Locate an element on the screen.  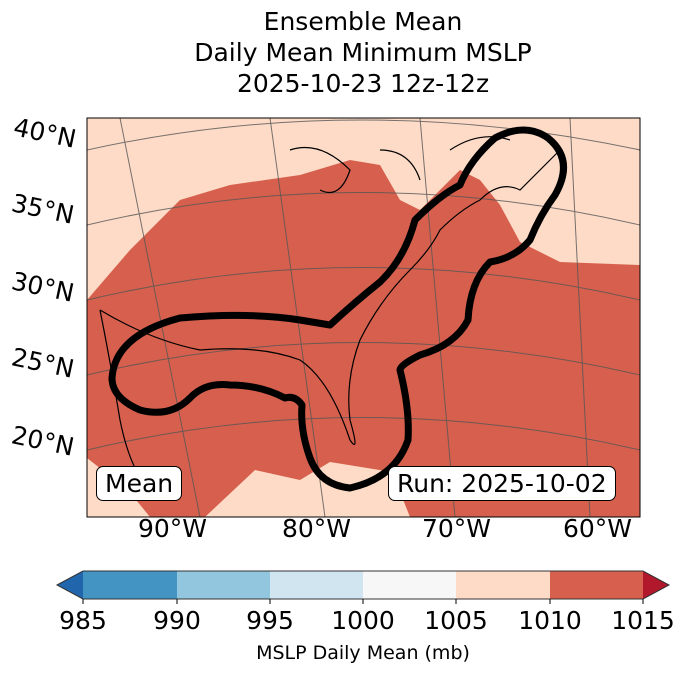
title-line-1: Ensemble Mean is located at coordinates (363, 21).